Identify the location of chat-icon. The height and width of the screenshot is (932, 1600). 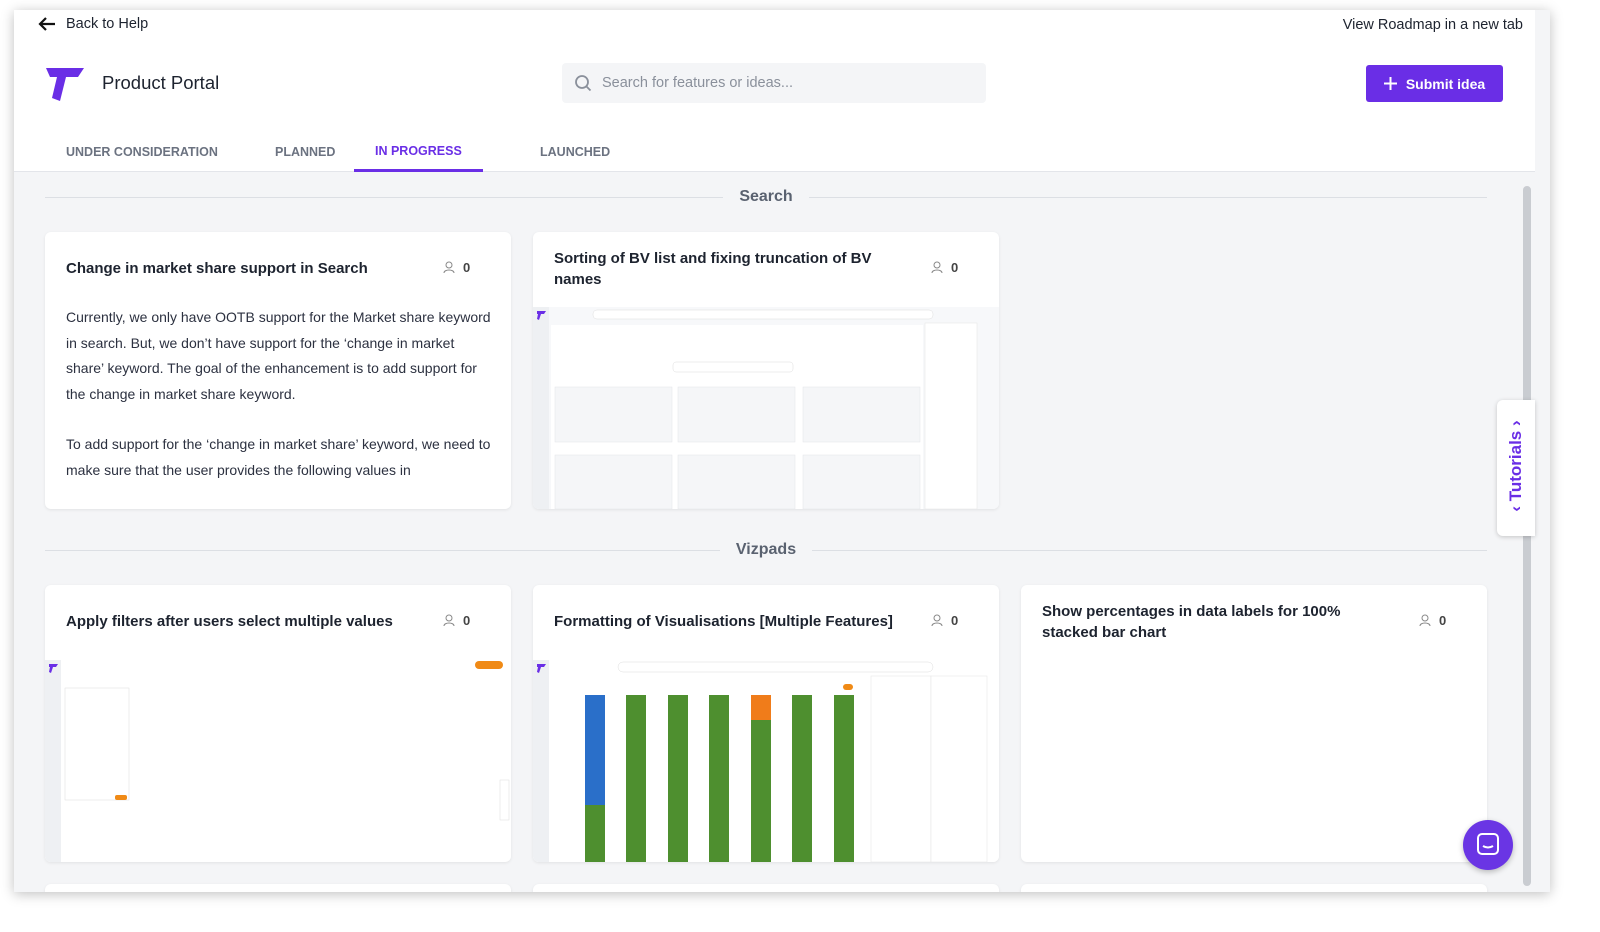
(1488, 844).